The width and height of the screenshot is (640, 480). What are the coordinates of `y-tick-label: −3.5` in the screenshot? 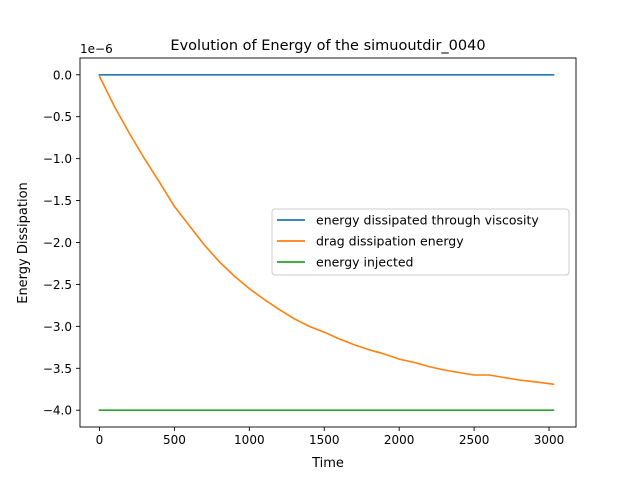 It's located at (57, 369).